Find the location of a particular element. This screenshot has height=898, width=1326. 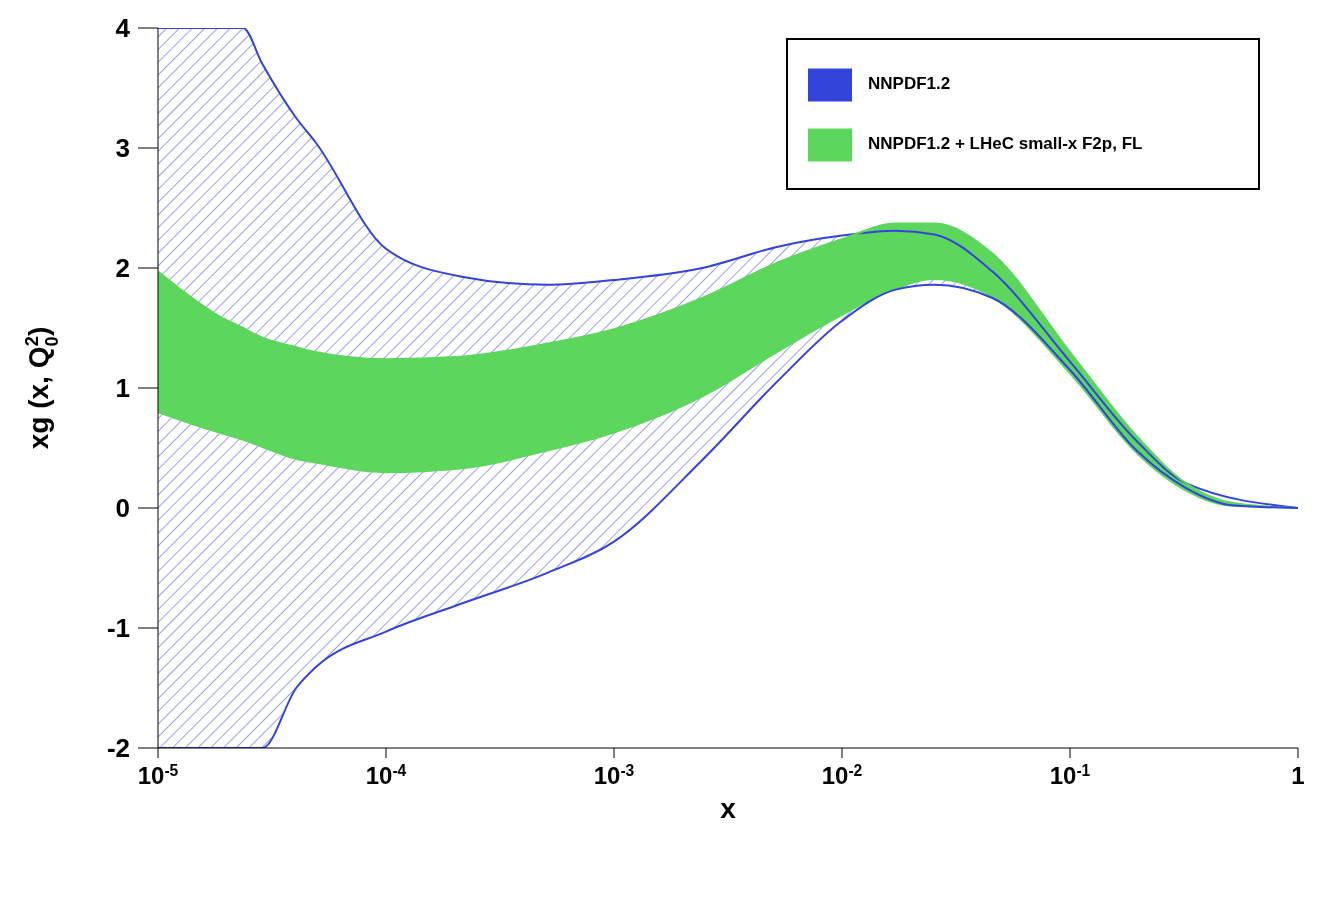

y-tick-label: 2 is located at coordinates (122, 268).